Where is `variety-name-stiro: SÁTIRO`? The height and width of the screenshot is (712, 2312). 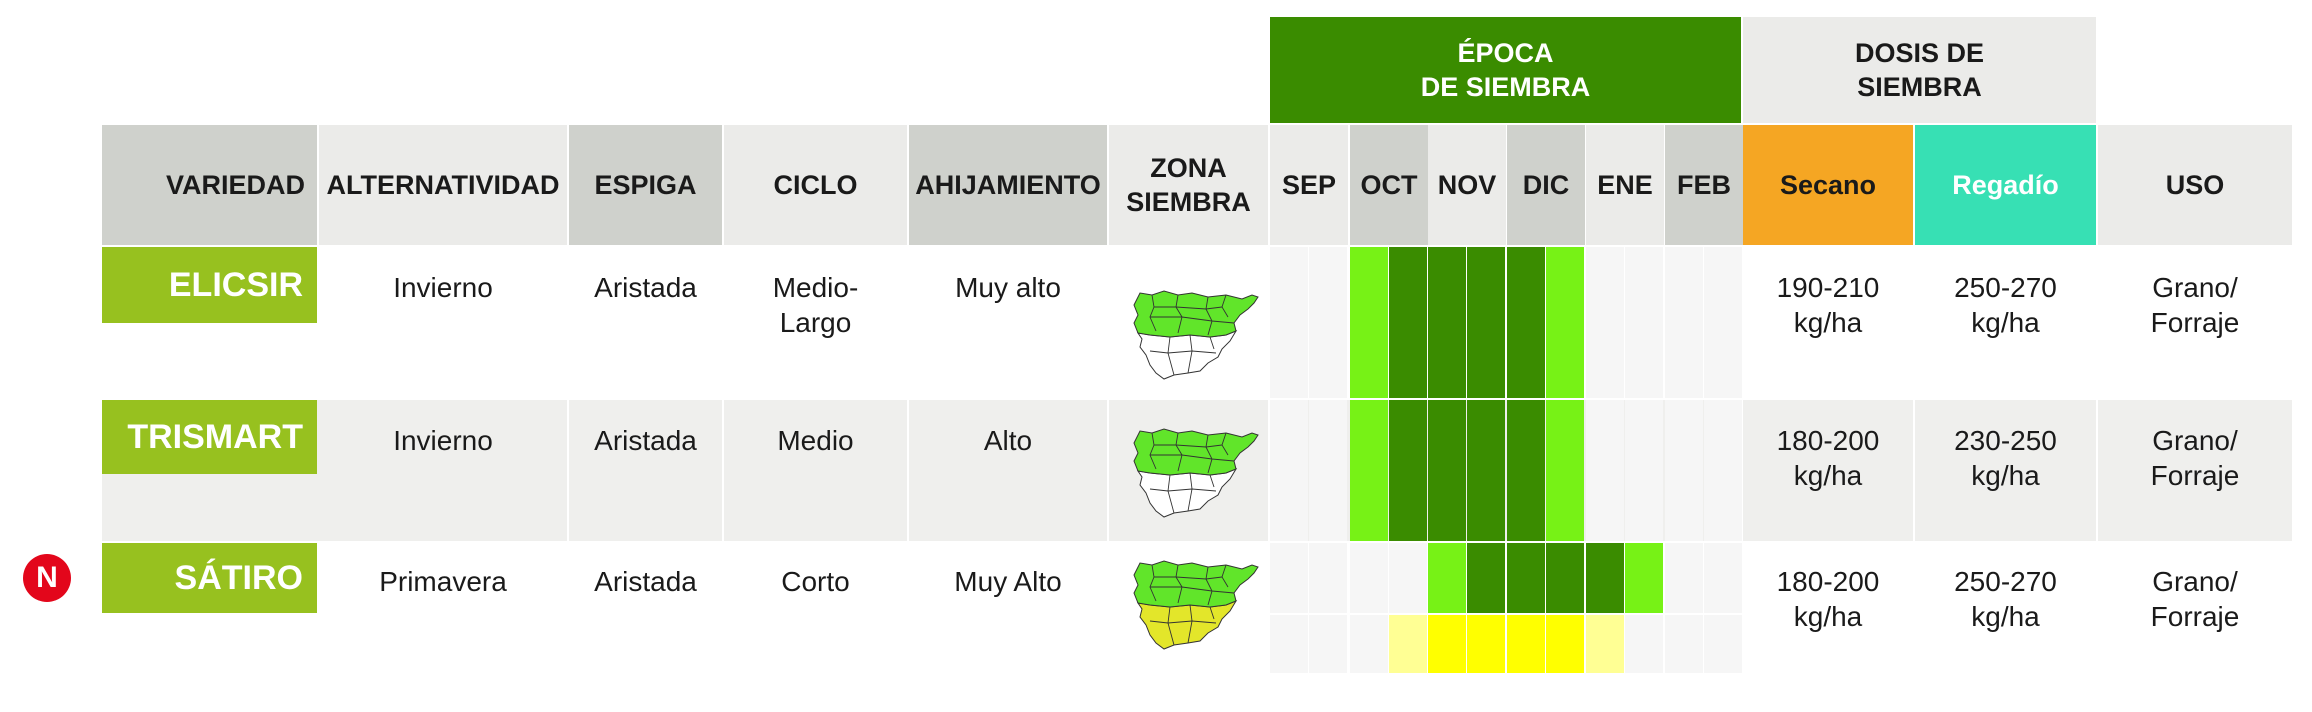 variety-name-stiro: SÁTIRO is located at coordinates (209, 578).